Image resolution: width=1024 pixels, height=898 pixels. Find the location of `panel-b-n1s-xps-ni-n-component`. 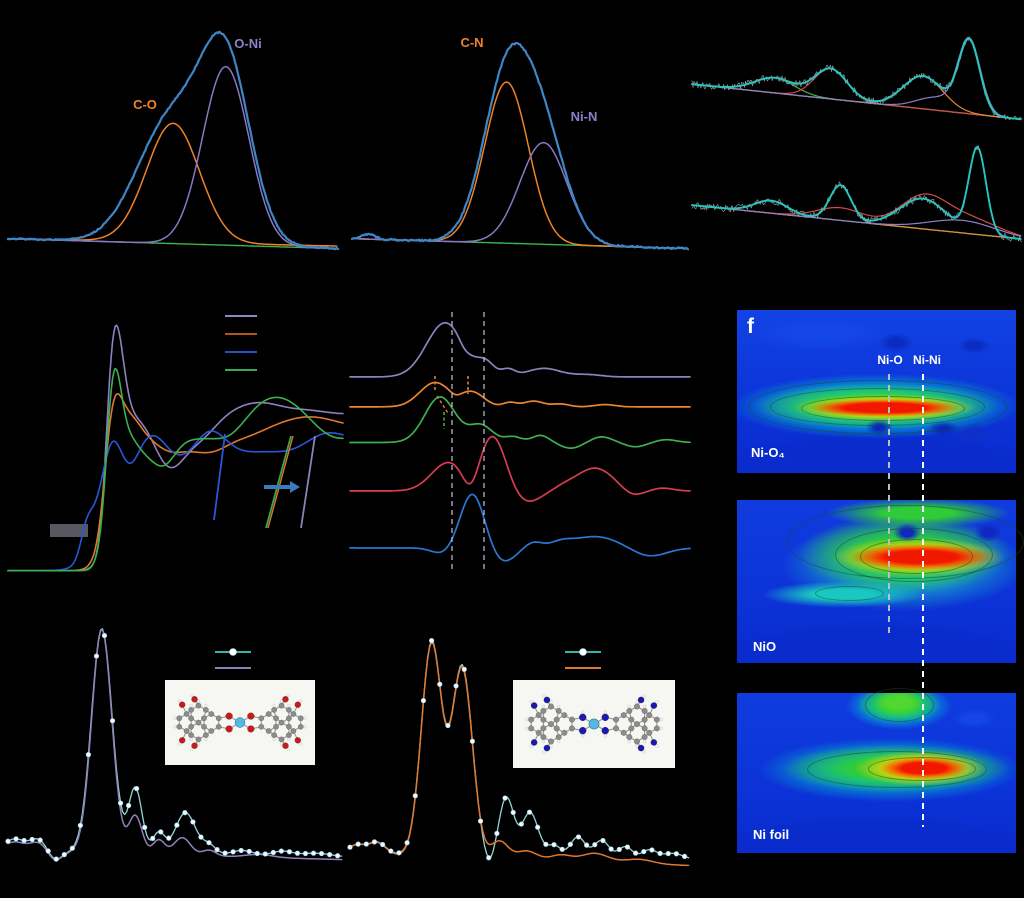

panel-b-n1s-xps-ni-n-component is located at coordinates (519, 195).